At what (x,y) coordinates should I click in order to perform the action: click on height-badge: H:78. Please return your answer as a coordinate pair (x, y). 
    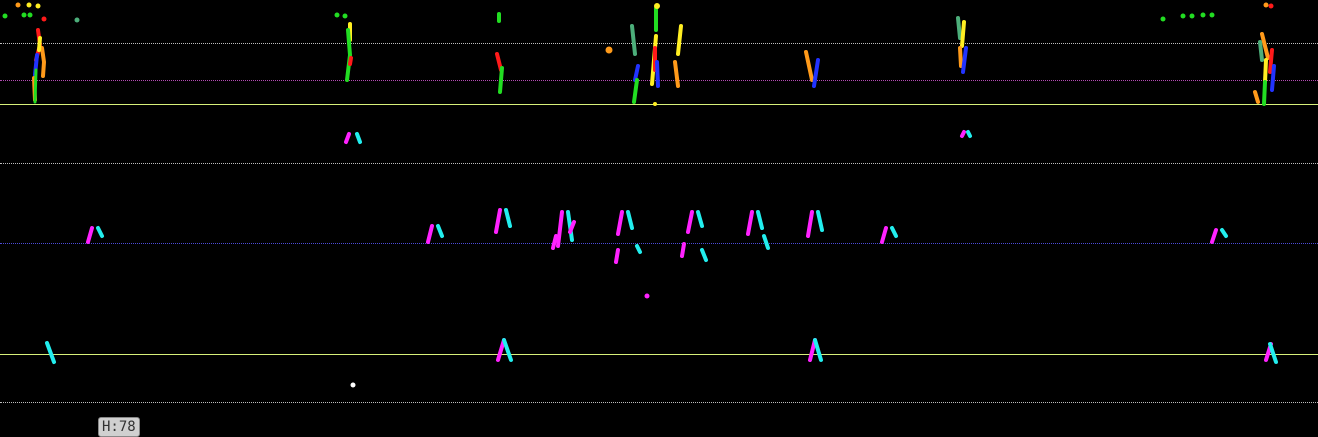
    Looking at the image, I should click on (119, 427).